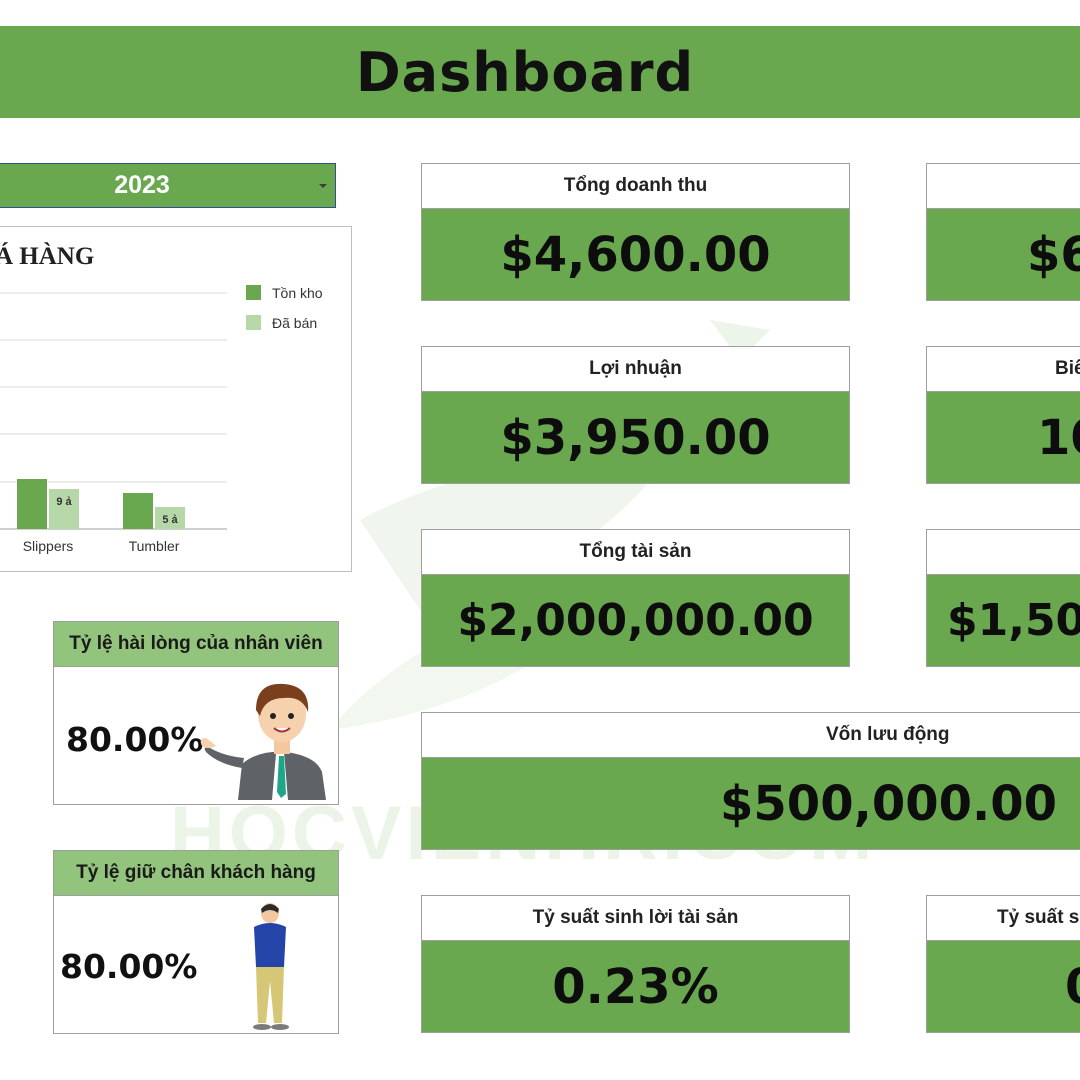 This screenshot has width=1080, height=1080. What do you see at coordinates (161, 419) in the screenshot?
I see `chart-plot: 9 ả Slippers 5 ả Tumbler Tồn kho Đã bán` at bounding box center [161, 419].